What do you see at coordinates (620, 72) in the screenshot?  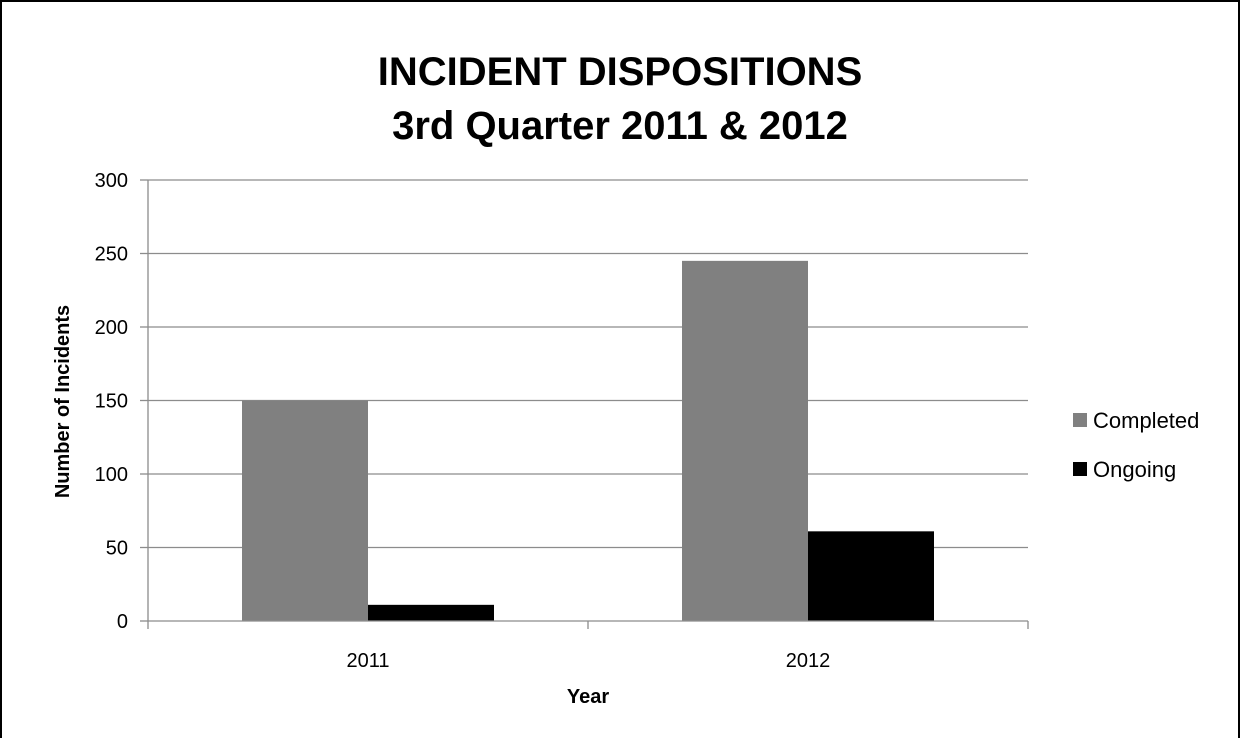 I see `chart-title-line-1: INCIDENT DISPOSITIONS` at bounding box center [620, 72].